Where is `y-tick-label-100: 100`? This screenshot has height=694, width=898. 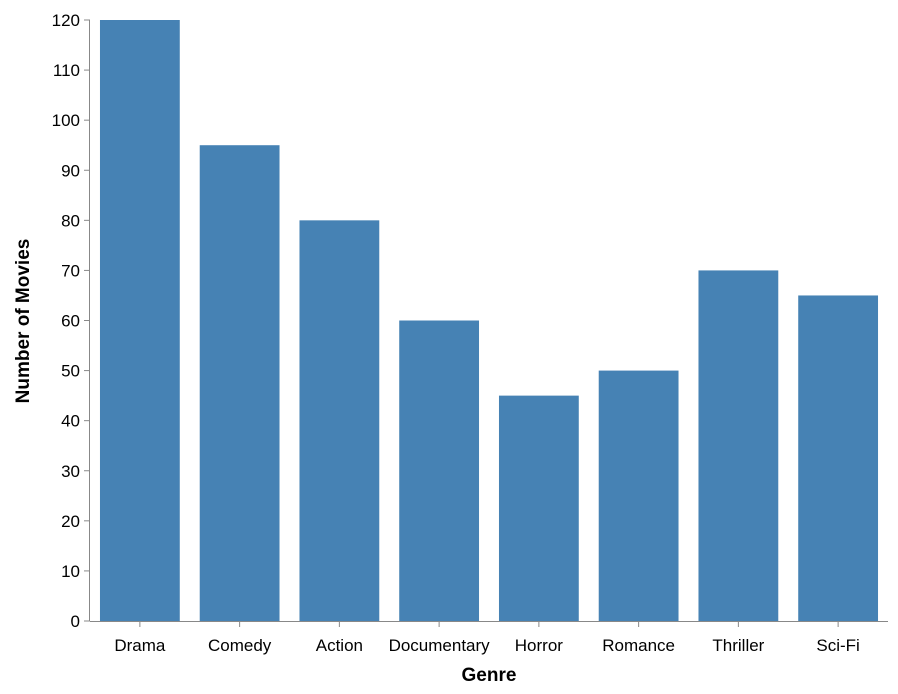 y-tick-label-100: 100 is located at coordinates (66, 120).